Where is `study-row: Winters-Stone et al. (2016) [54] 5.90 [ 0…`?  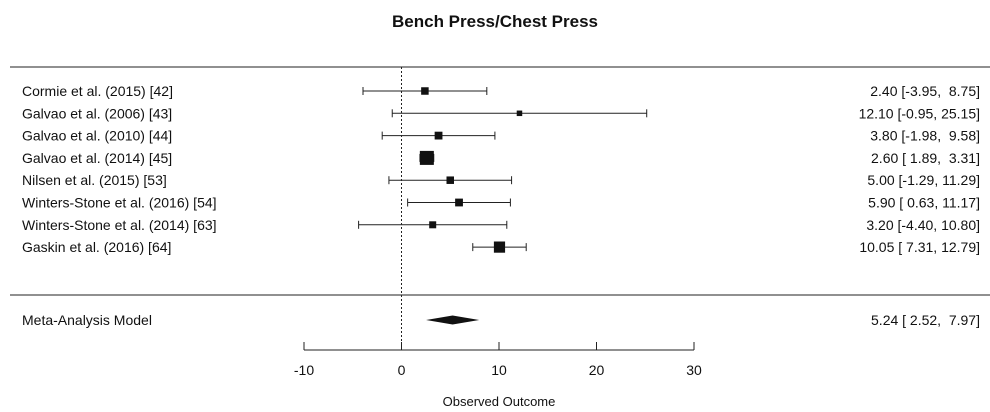
study-row: Winters-Stone et al. (2016) [54] 5.90 [ 0… is located at coordinates (501, 203).